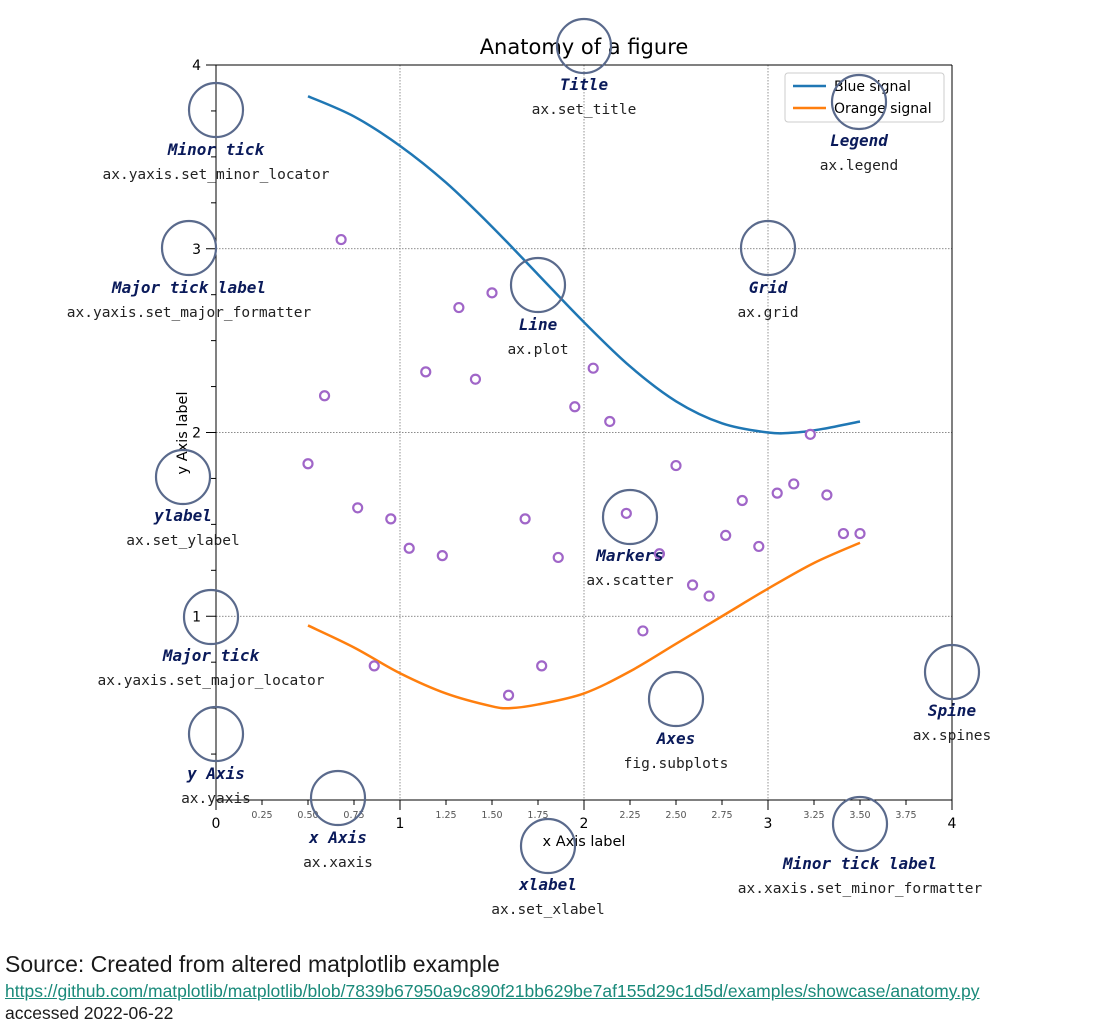  What do you see at coordinates (768, 287) in the screenshot?
I see `annotation-title: Grid` at bounding box center [768, 287].